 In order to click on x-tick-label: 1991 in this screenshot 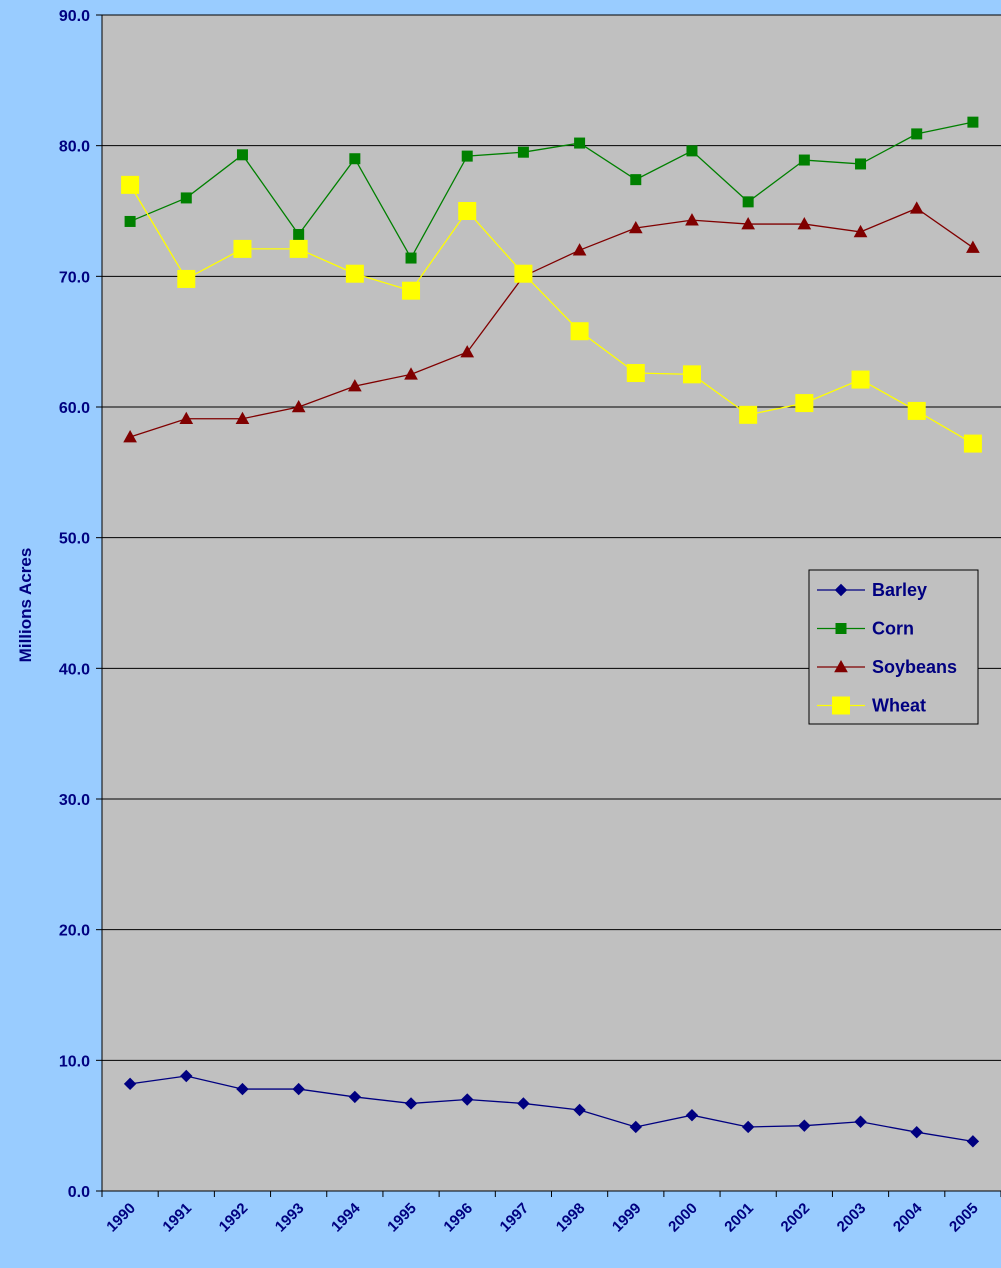, I will do `click(177, 1218)`.